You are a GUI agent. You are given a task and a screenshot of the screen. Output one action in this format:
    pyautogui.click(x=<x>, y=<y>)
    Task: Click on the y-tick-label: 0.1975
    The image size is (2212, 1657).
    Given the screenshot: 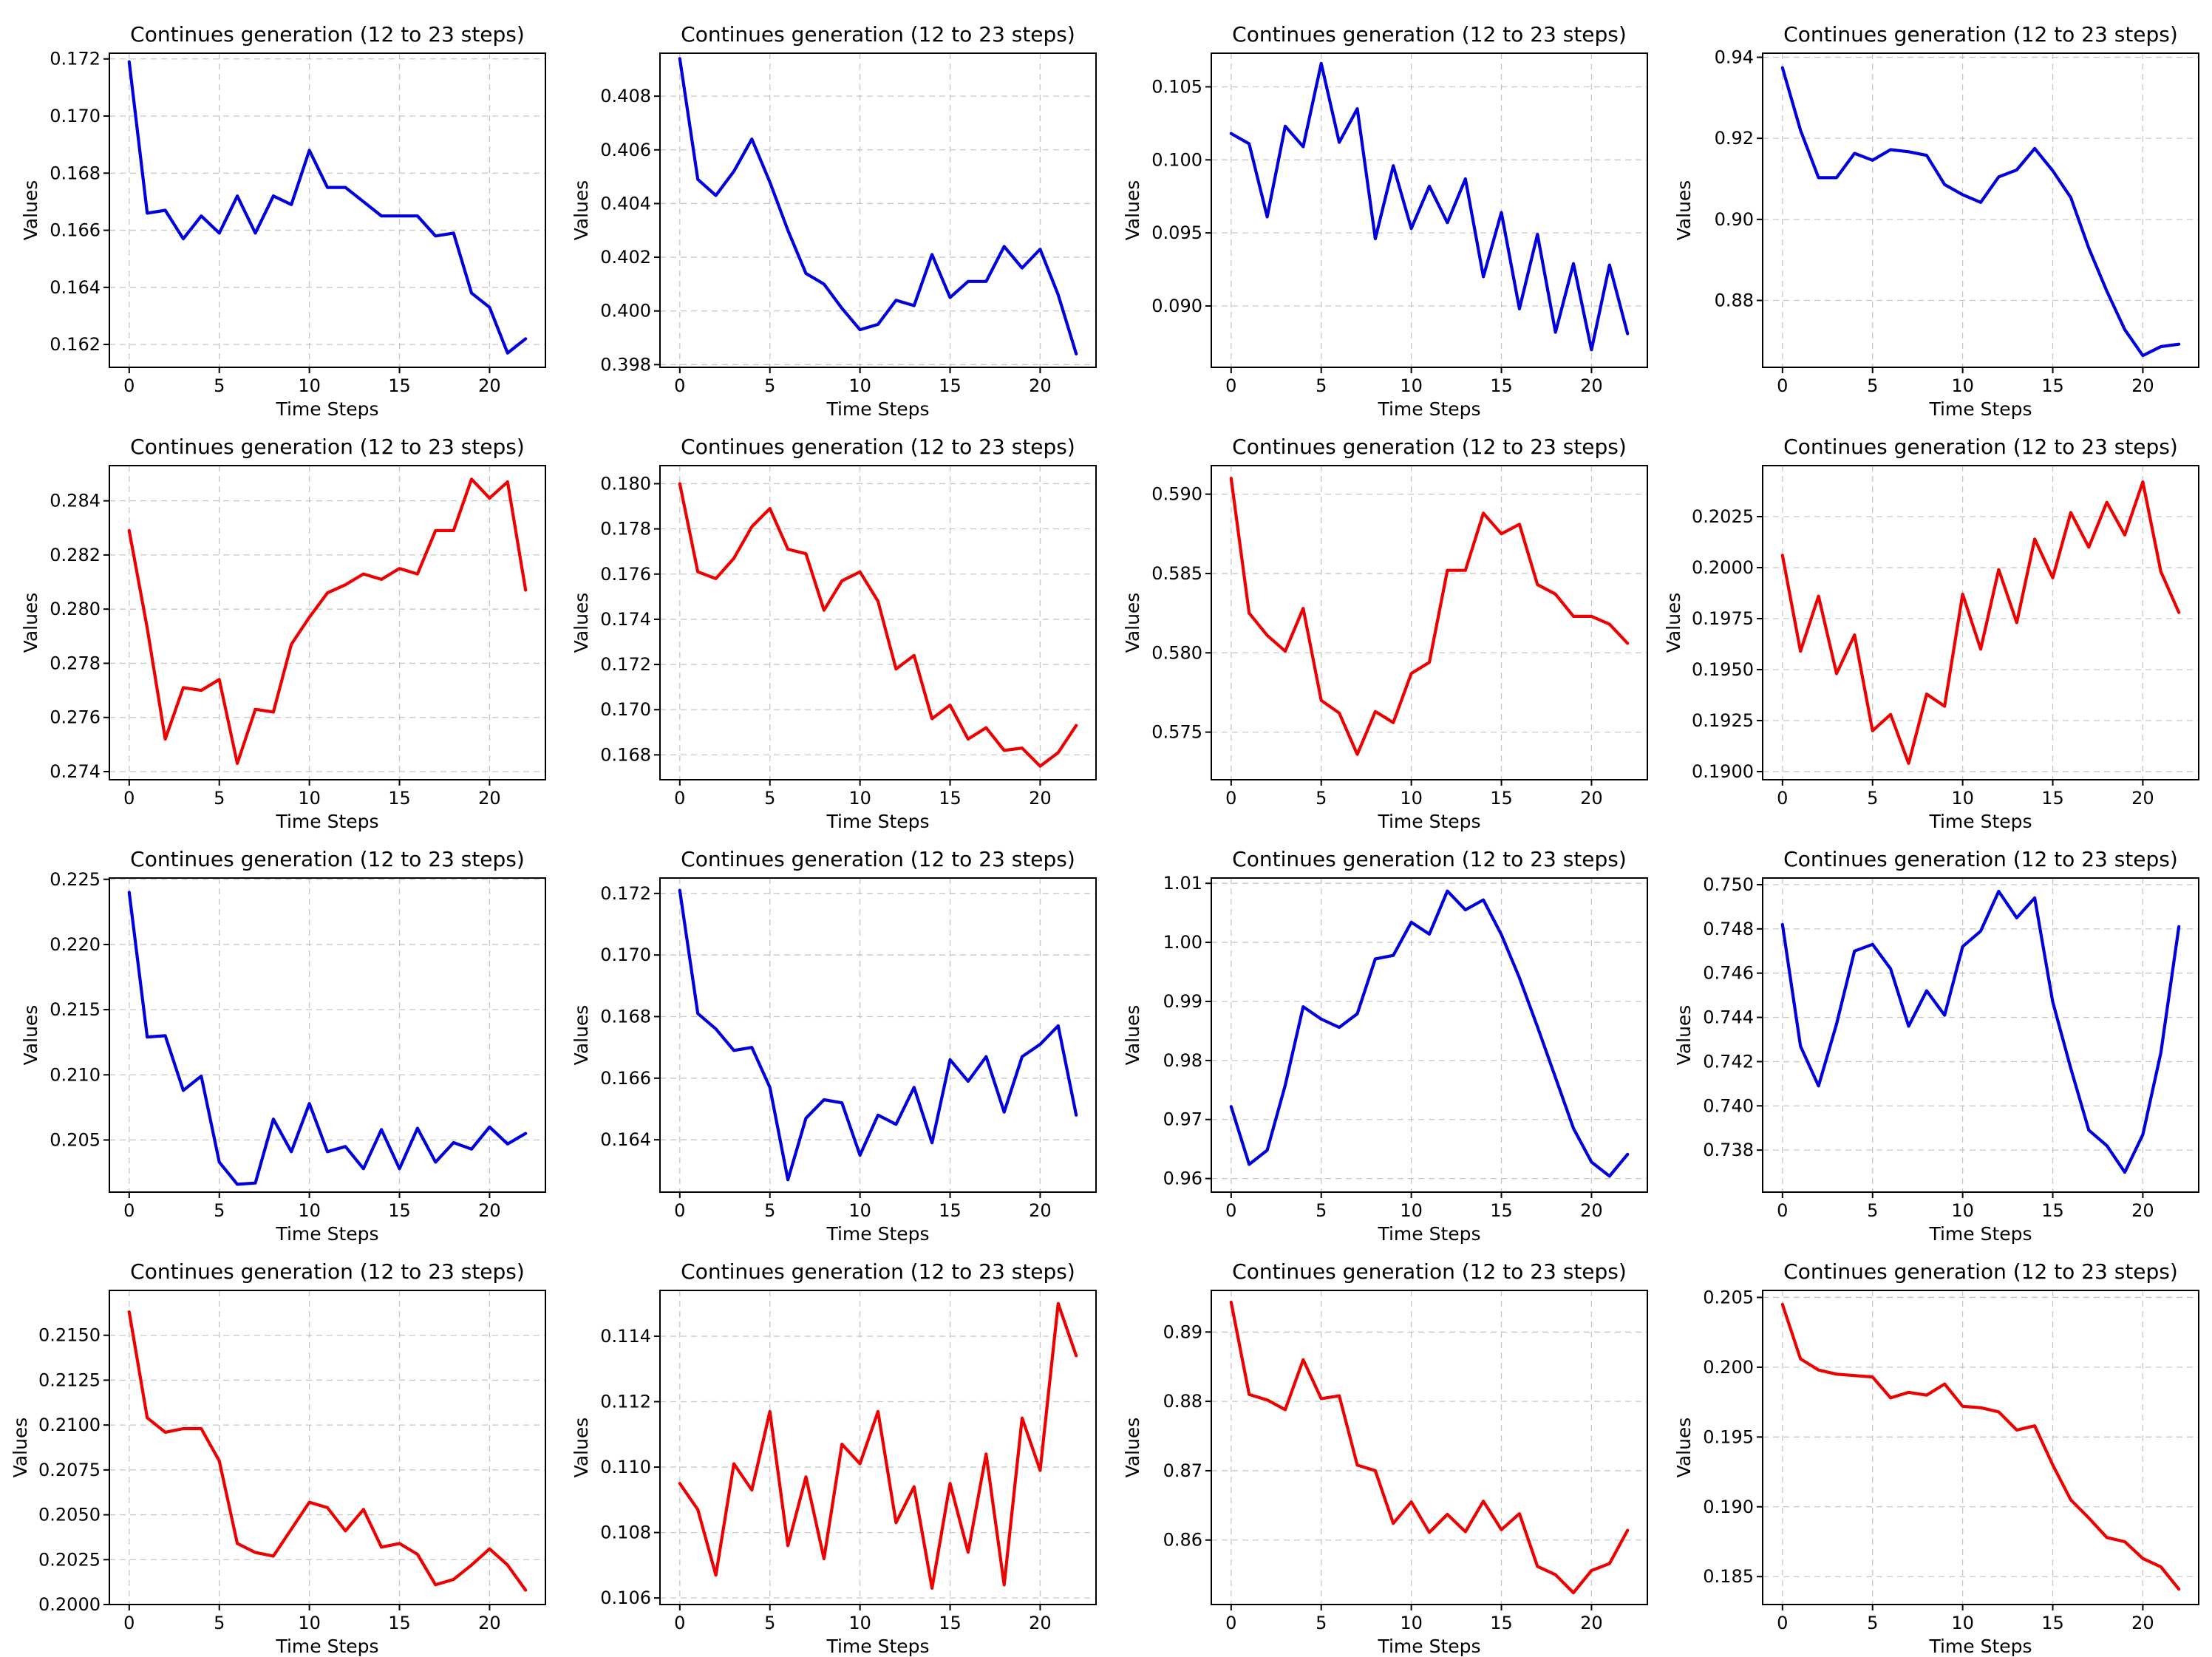 What is the action you would take?
    pyautogui.click(x=1723, y=618)
    